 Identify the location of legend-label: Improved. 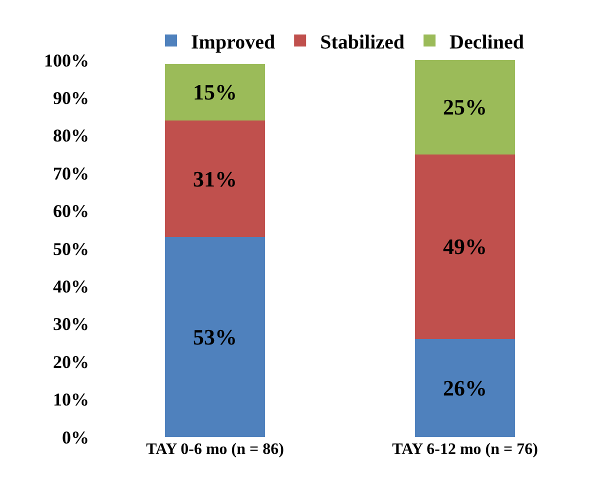
(233, 42).